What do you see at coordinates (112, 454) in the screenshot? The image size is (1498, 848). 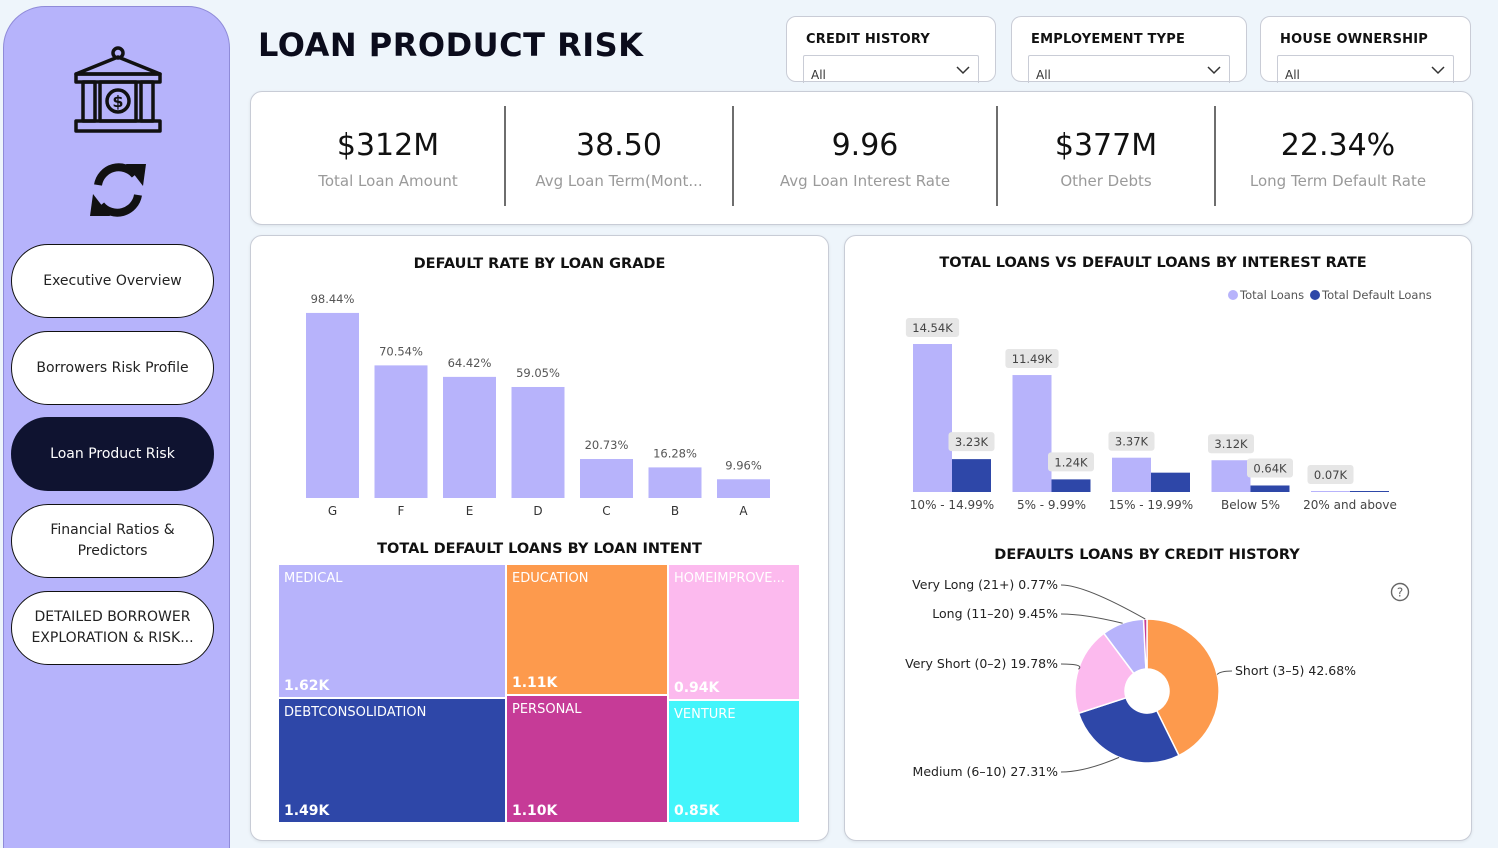 I see `nav-loan-product-risk: Loan Product Risk` at bounding box center [112, 454].